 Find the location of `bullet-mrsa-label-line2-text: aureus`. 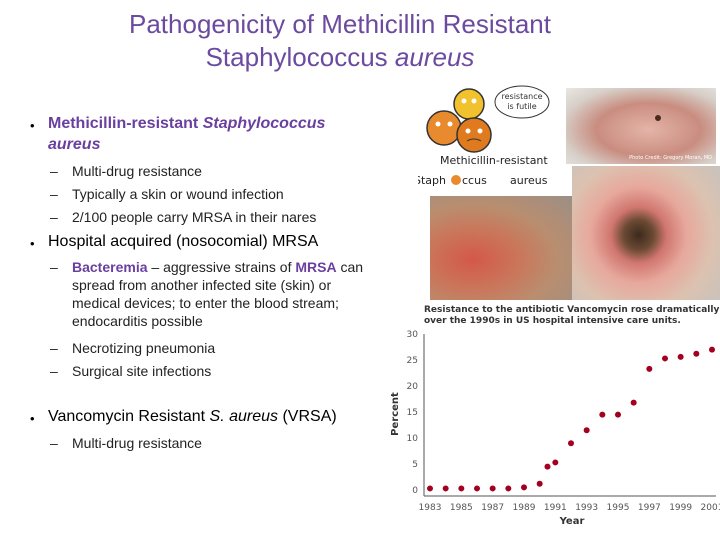

bullet-mrsa-label-line2-text: aureus is located at coordinates (74, 144).